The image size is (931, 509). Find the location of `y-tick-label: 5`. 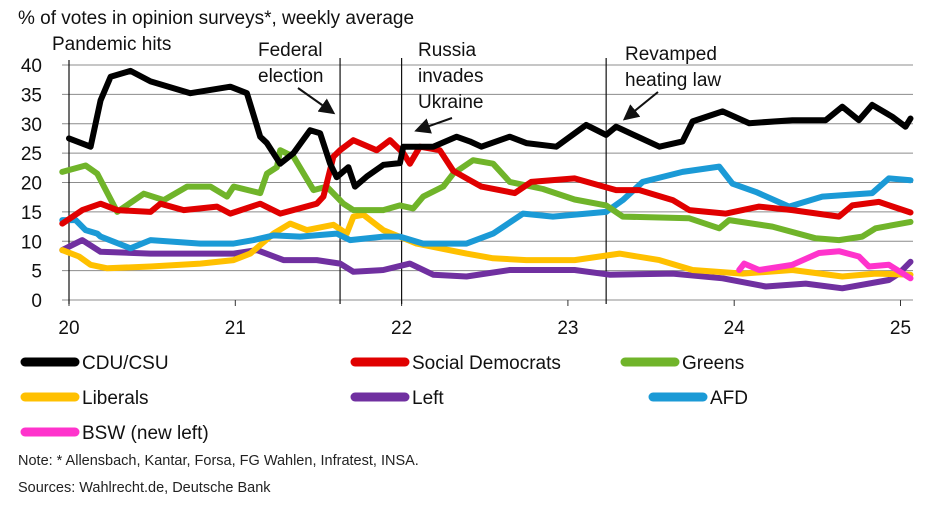

y-tick-label: 5 is located at coordinates (36, 272).